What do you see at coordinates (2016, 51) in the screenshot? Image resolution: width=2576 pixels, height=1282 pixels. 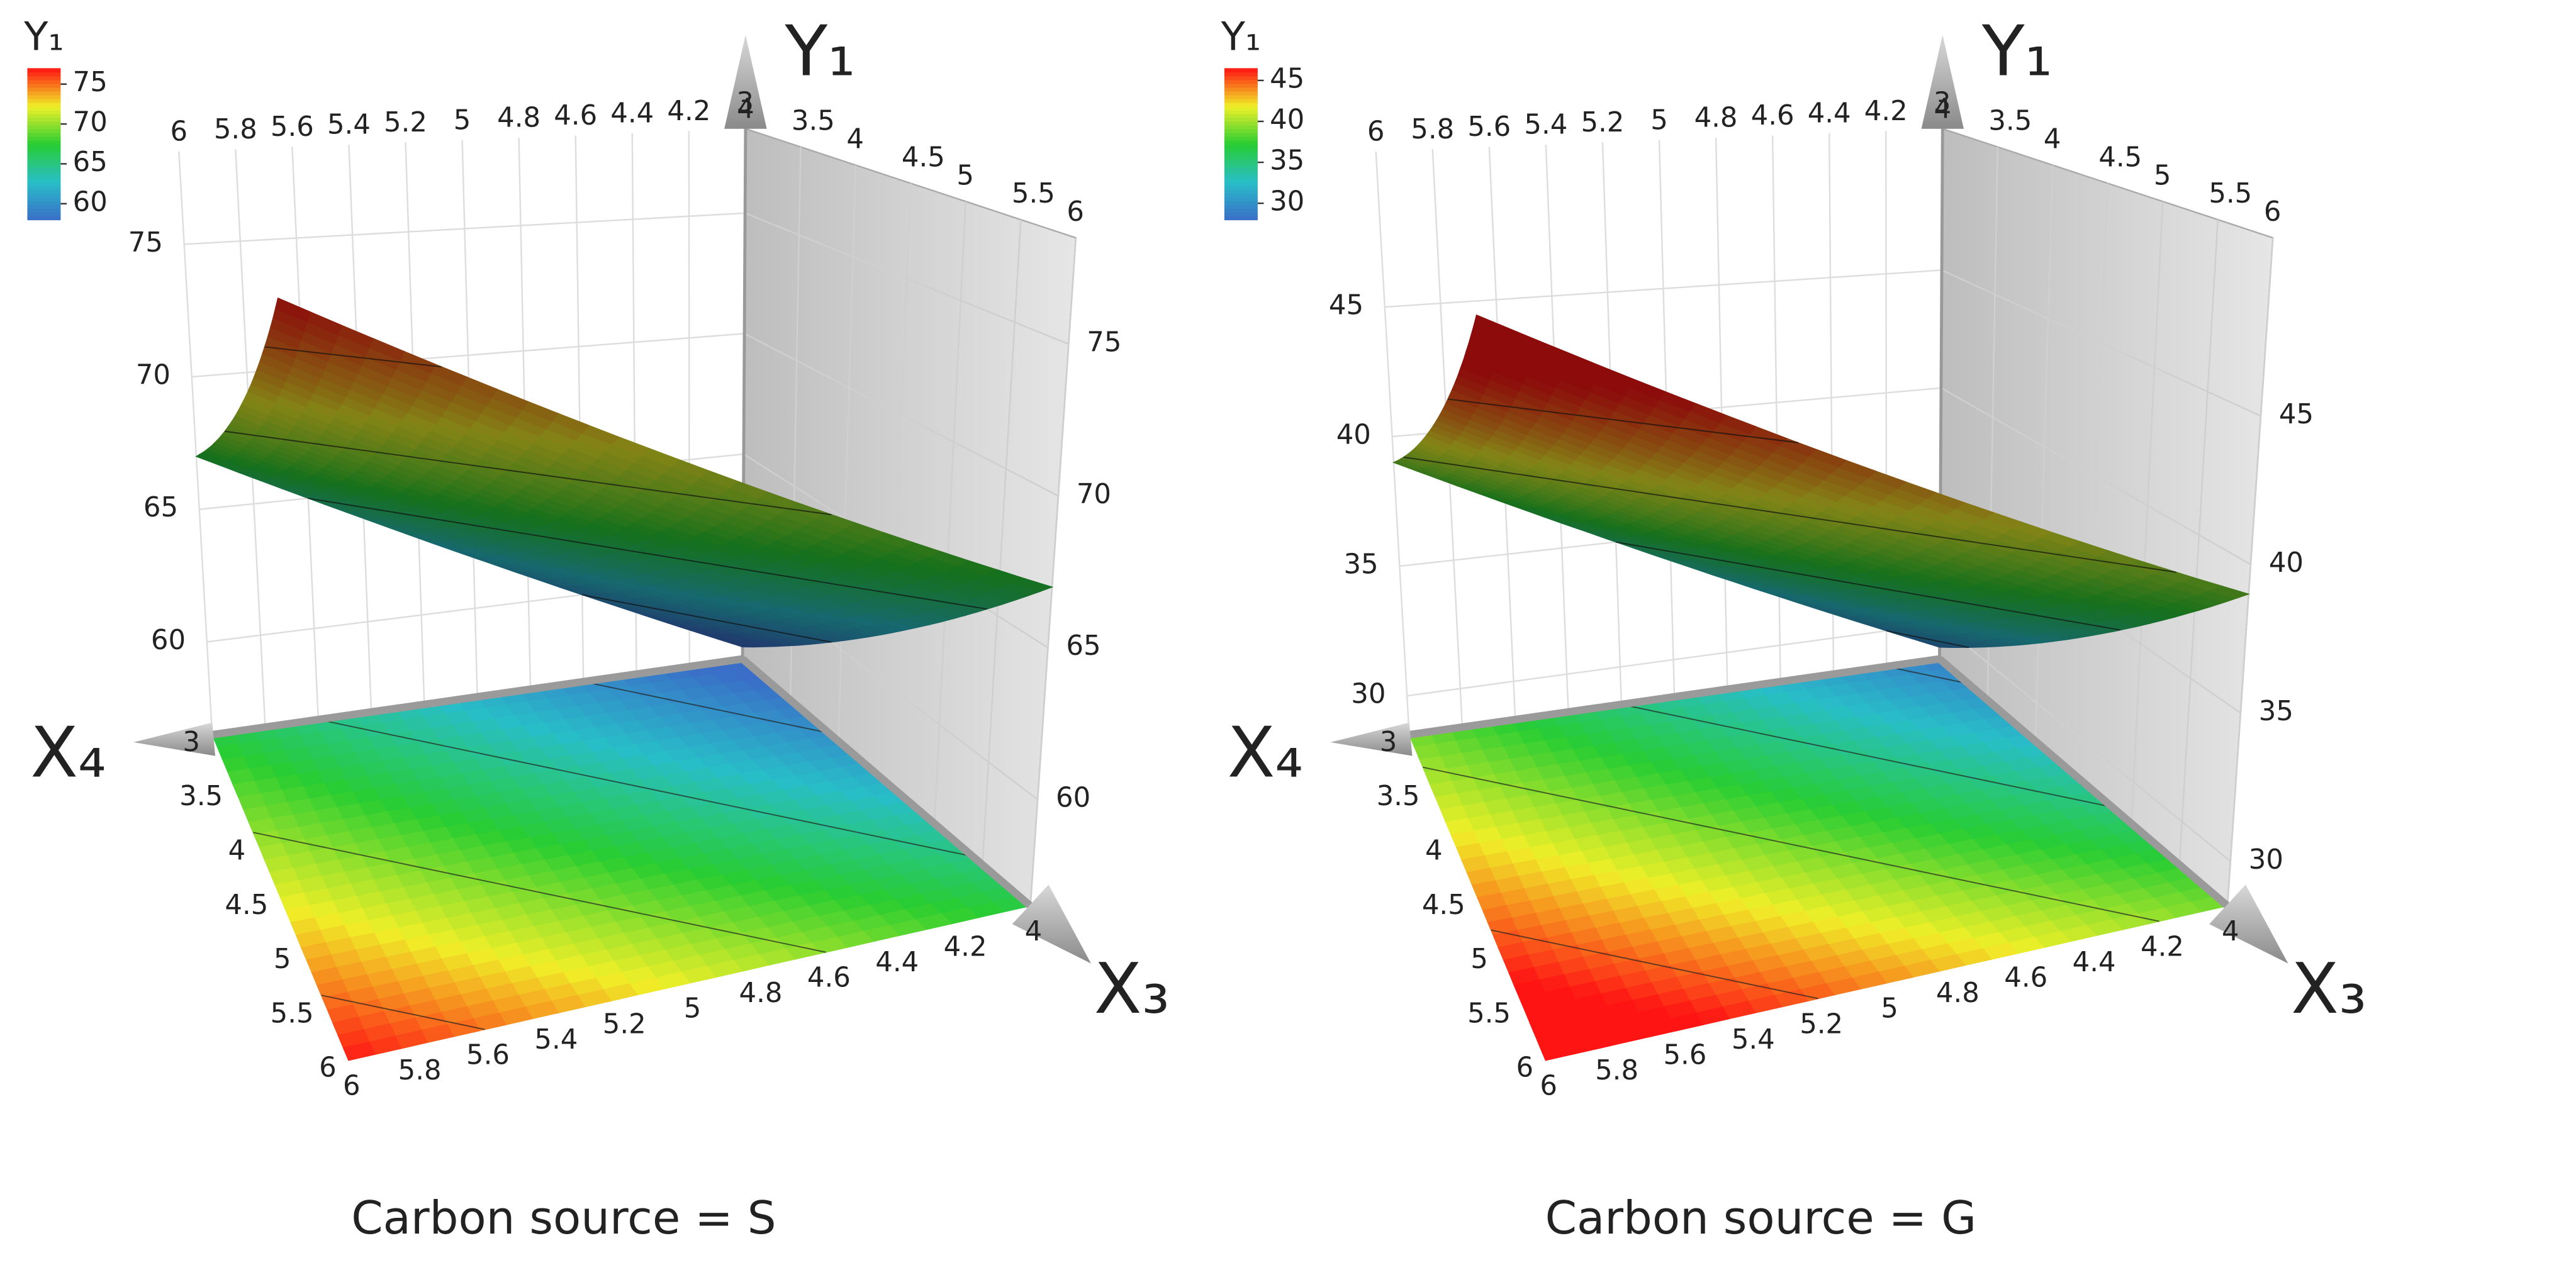 I see `y1-axis-label: Y₁` at bounding box center [2016, 51].